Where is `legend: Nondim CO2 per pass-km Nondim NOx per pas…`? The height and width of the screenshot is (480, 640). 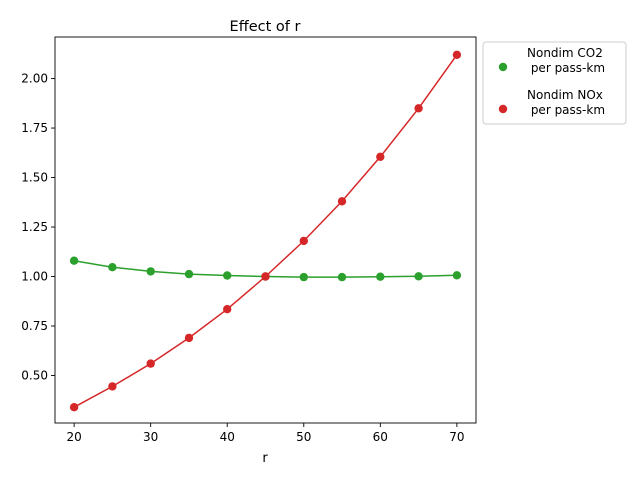
legend: Nondim CO2 per pass-km Nondim NOx per pas… is located at coordinates (554, 83).